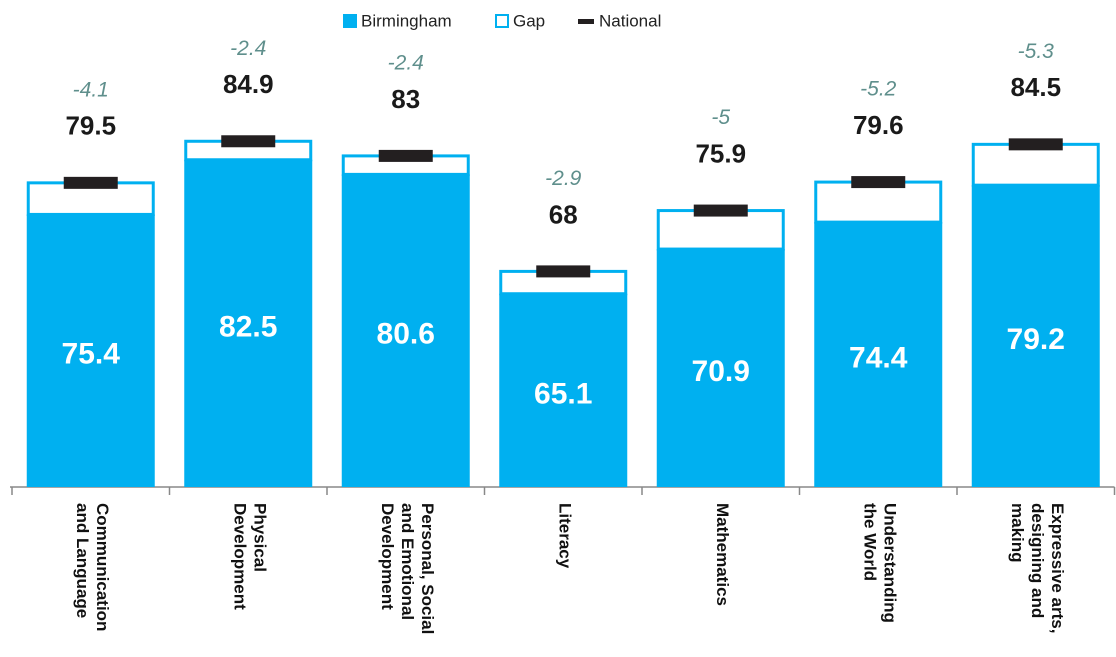 This screenshot has height=657, width=1116. What do you see at coordinates (1036, 51) in the screenshot?
I see `gap-value-label: -5.3` at bounding box center [1036, 51].